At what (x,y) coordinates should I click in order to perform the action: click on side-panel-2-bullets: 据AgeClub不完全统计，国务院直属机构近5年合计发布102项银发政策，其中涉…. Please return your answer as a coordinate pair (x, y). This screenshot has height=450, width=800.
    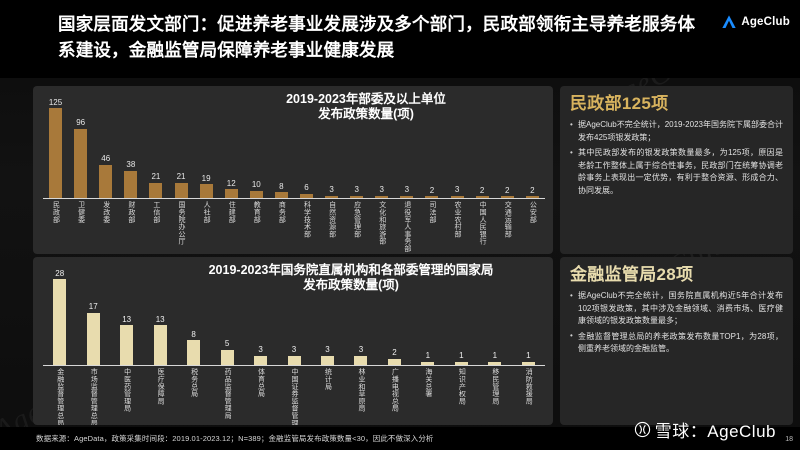
    Looking at the image, I should click on (676, 323).